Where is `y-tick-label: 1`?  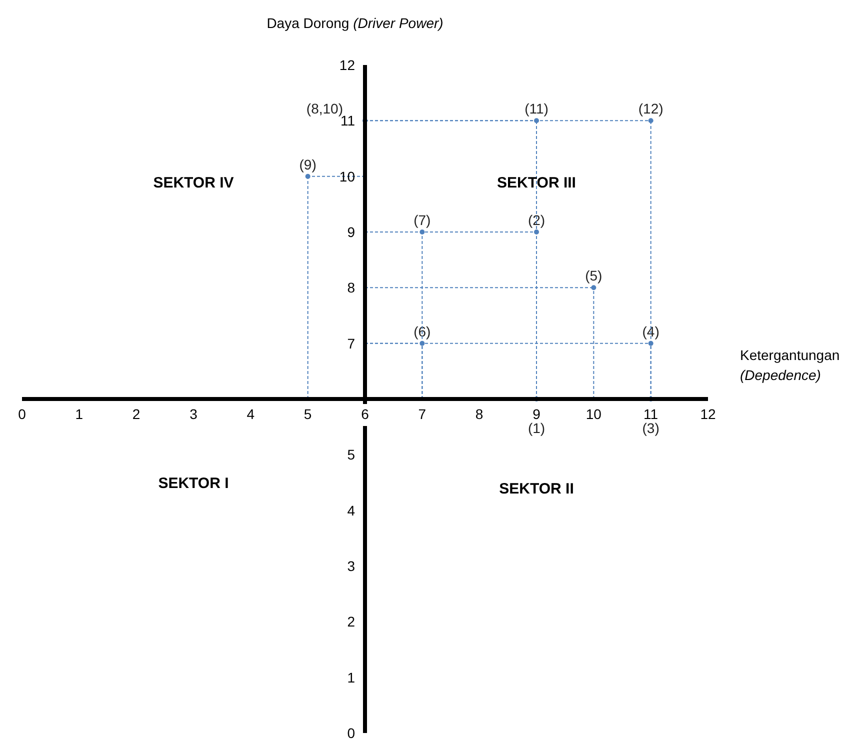 y-tick-label: 1 is located at coordinates (351, 677).